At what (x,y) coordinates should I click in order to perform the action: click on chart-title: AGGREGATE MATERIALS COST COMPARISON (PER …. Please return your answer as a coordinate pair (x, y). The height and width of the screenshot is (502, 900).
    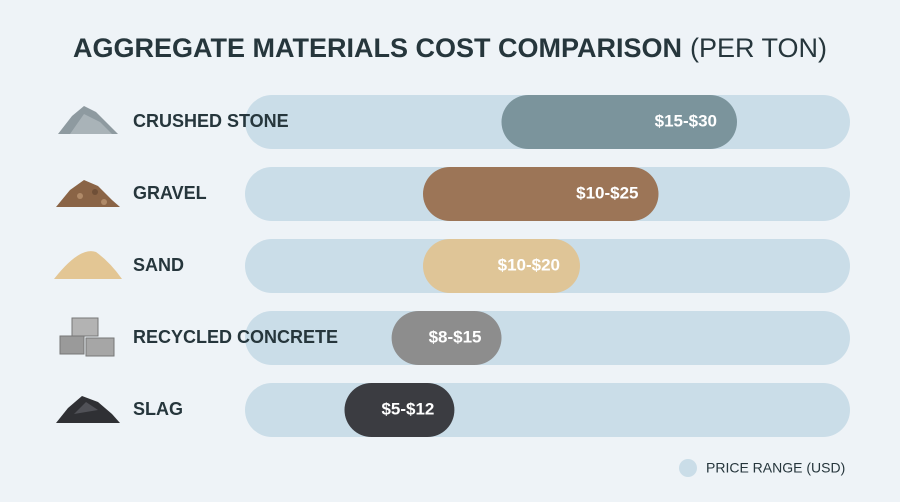
    Looking at the image, I should click on (450, 48).